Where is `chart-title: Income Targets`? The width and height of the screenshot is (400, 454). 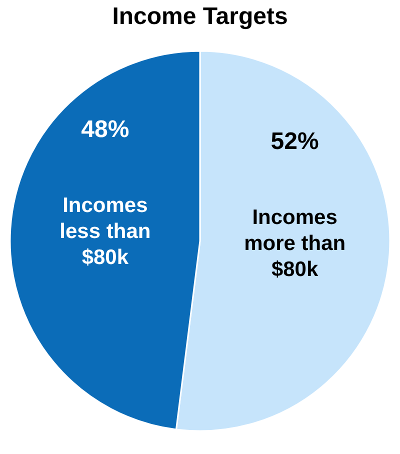 chart-title: Income Targets is located at coordinates (200, 16).